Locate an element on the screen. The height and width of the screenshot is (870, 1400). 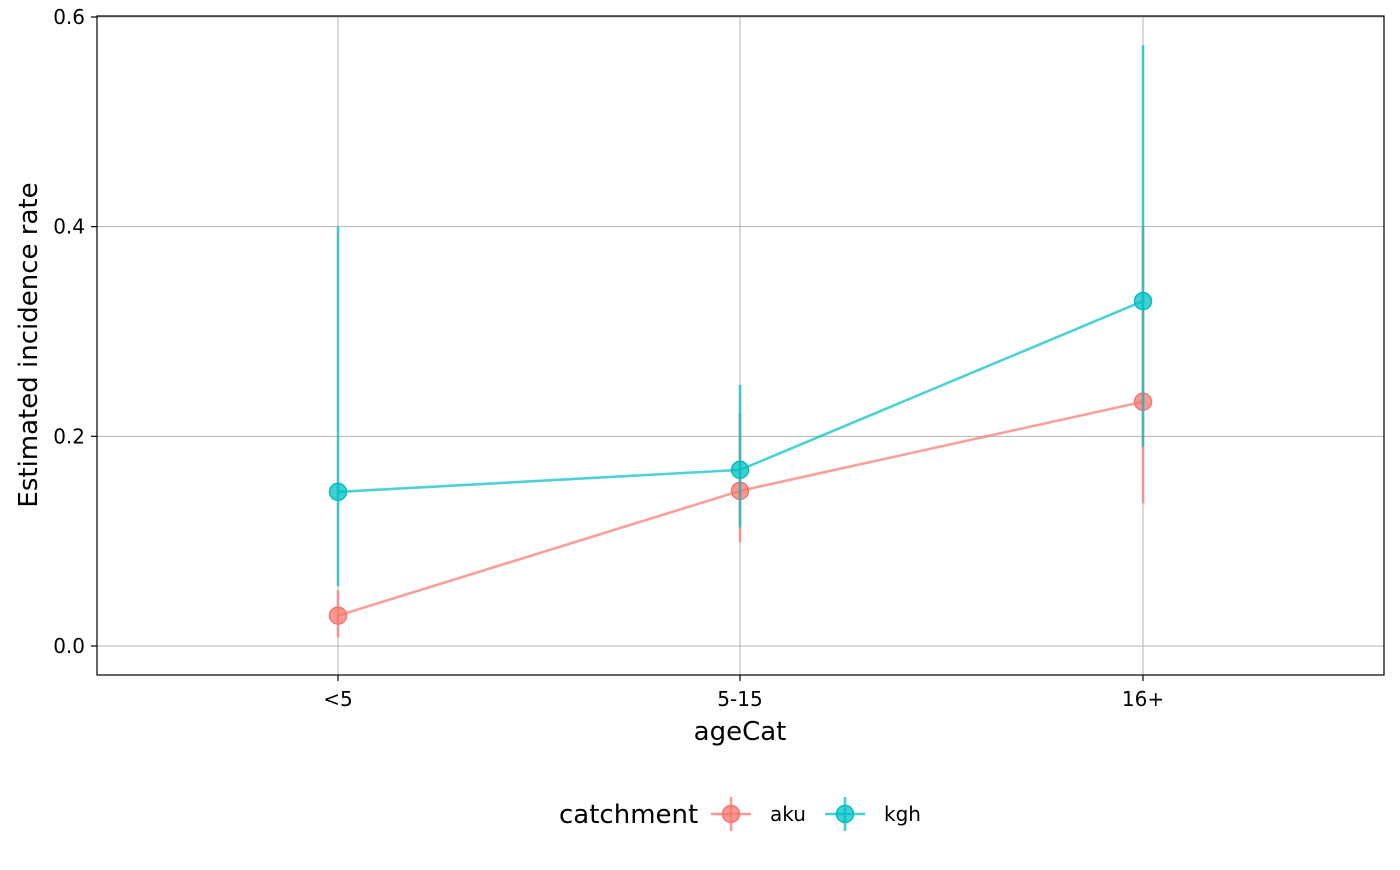
legend: catchment aku kgh is located at coordinates (740, 814).